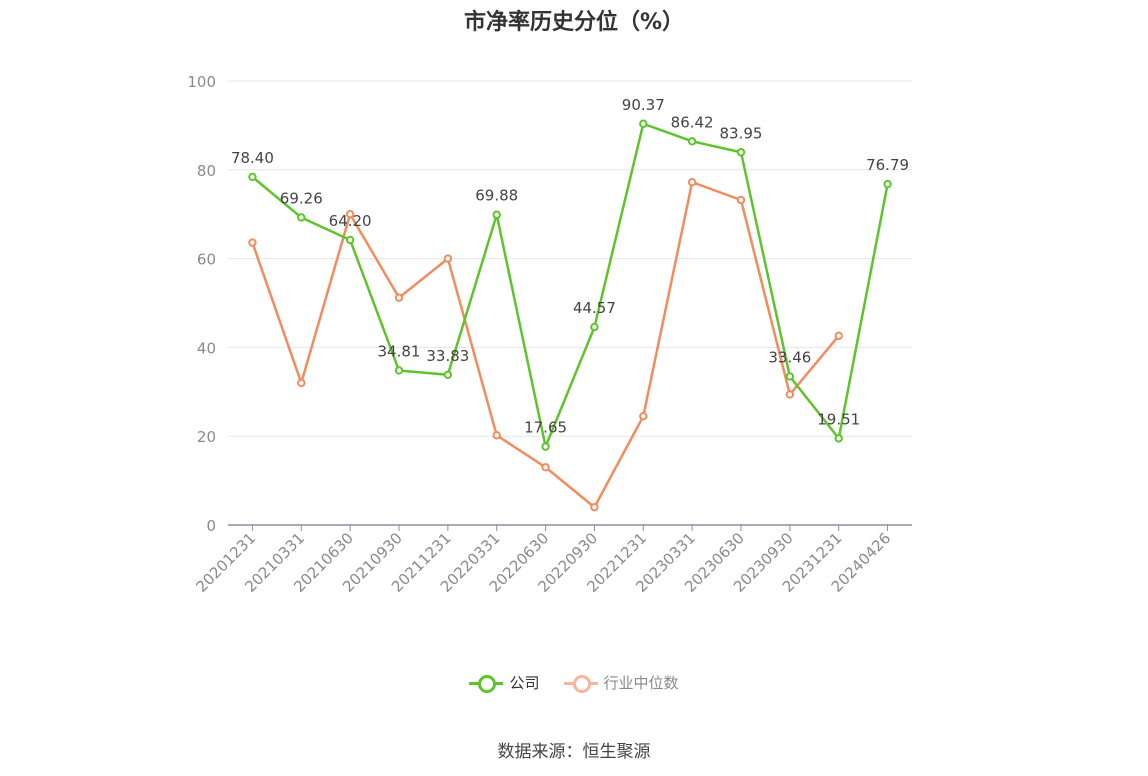 Image resolution: width=1148 pixels, height=776 pixels. What do you see at coordinates (206, 348) in the screenshot?
I see `y-tick-label: 40` at bounding box center [206, 348].